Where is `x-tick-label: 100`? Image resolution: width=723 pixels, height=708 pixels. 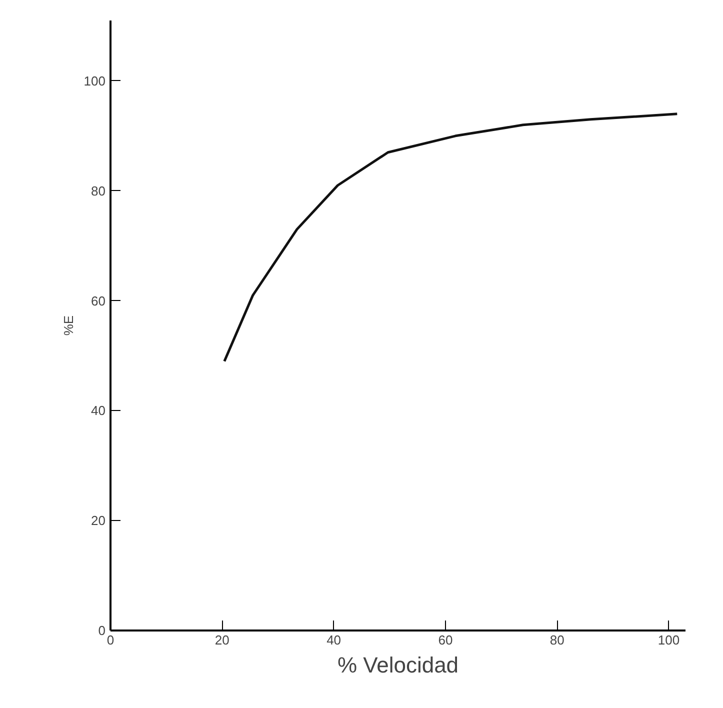
x-tick-label: 100 is located at coordinates (669, 640).